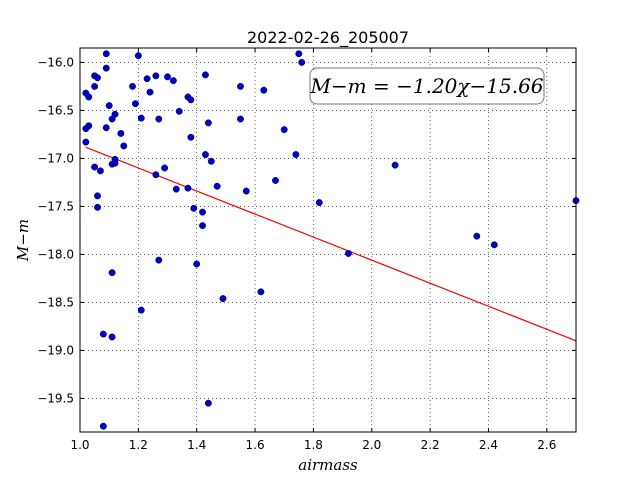  What do you see at coordinates (196, 445) in the screenshot?
I see `x-tick-label: 1.4` at bounding box center [196, 445].